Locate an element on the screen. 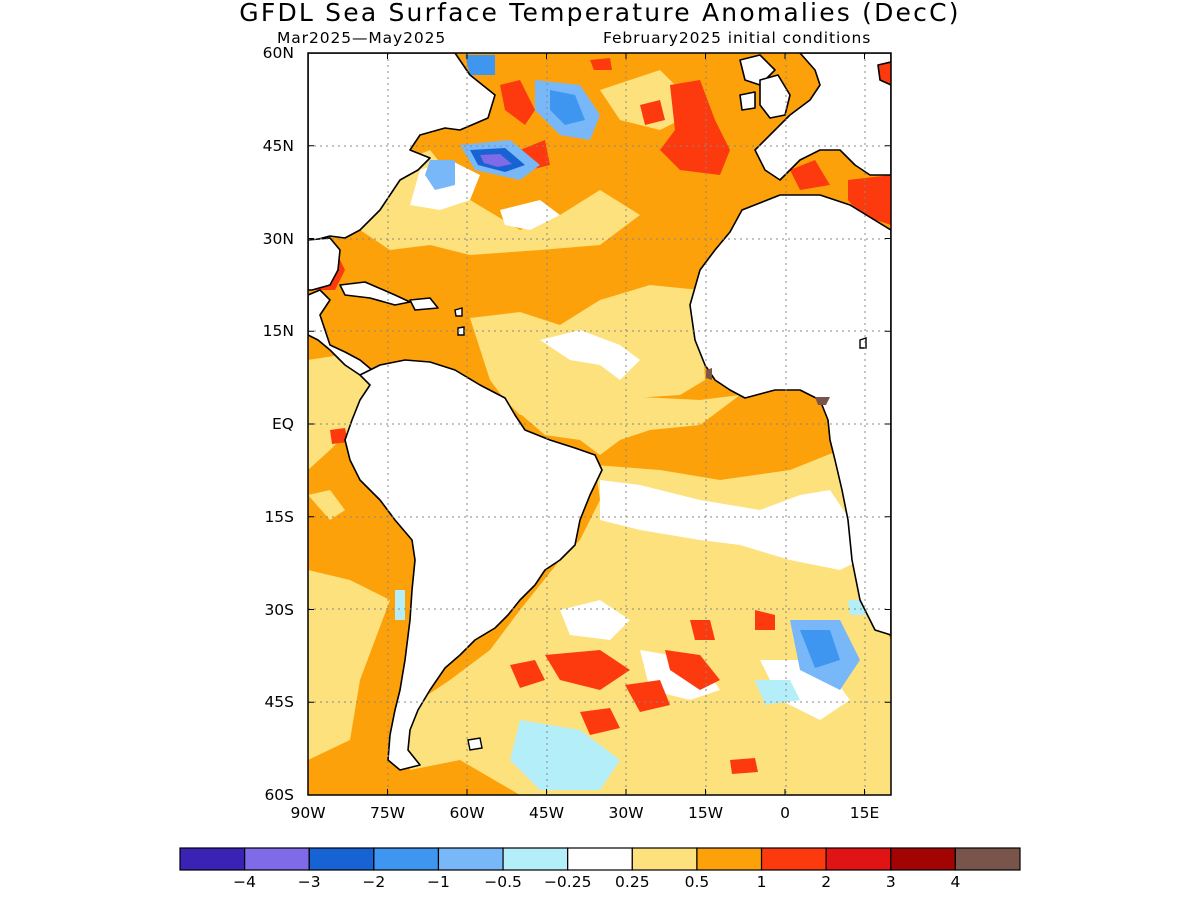 This screenshot has width=1200, height=900. lat-label: 60S is located at coordinates (279, 795).